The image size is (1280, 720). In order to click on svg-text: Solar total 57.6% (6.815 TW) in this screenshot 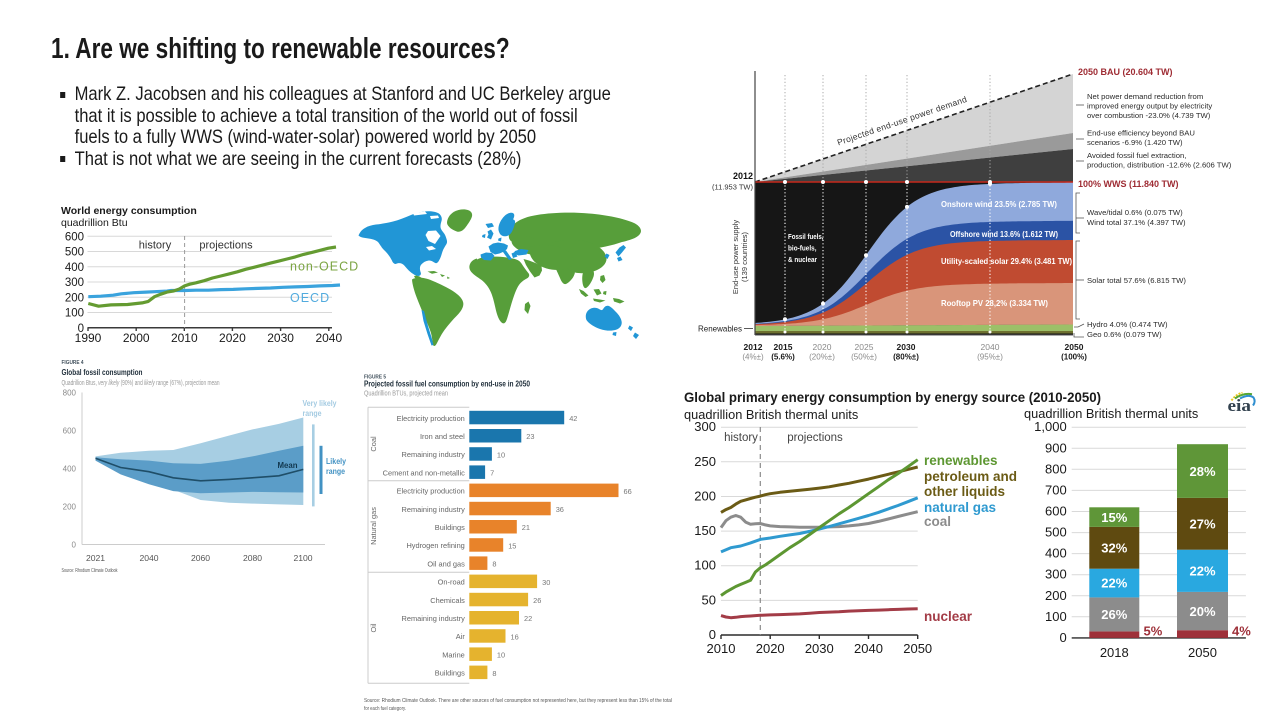, I will do `click(1136, 280)`.